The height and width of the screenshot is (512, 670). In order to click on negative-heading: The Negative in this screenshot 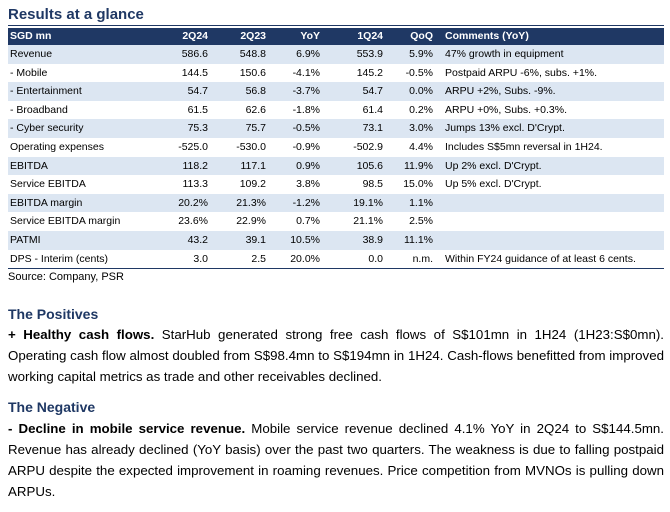, I will do `click(52, 407)`.